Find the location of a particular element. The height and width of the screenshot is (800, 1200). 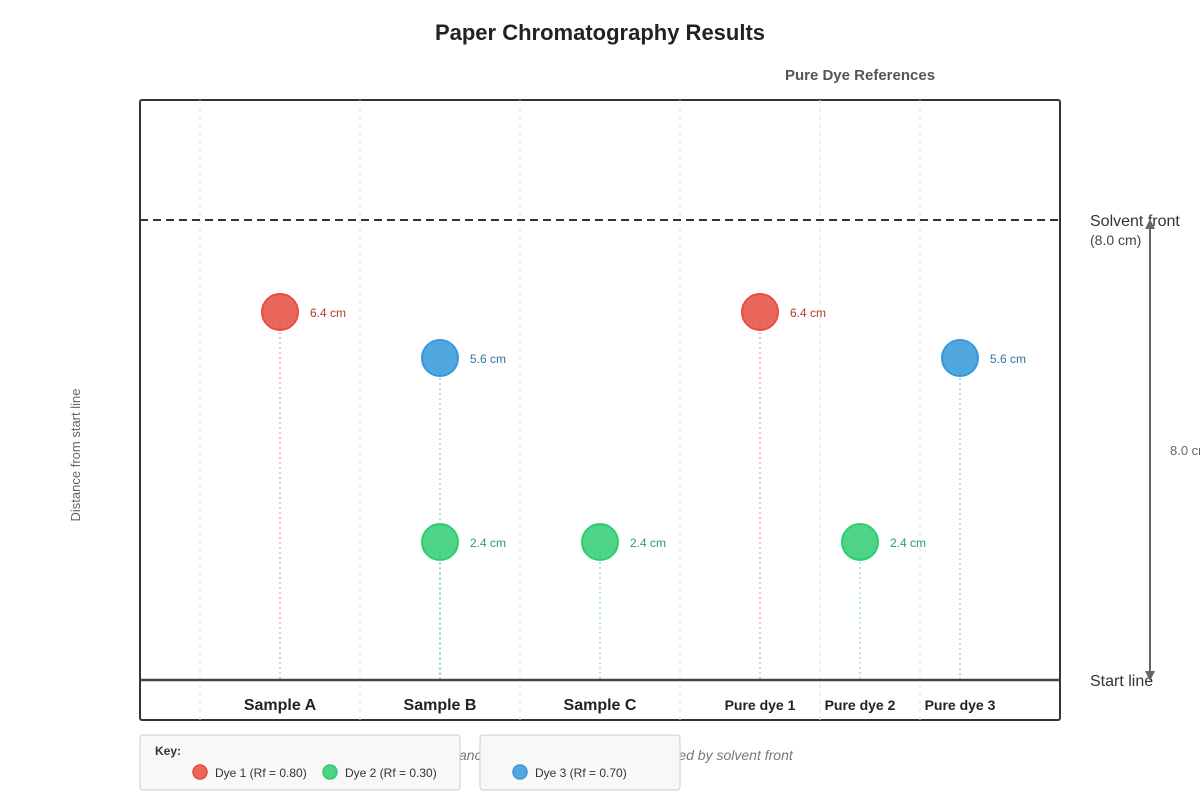

start-line-label: Start line is located at coordinates (1121, 681).